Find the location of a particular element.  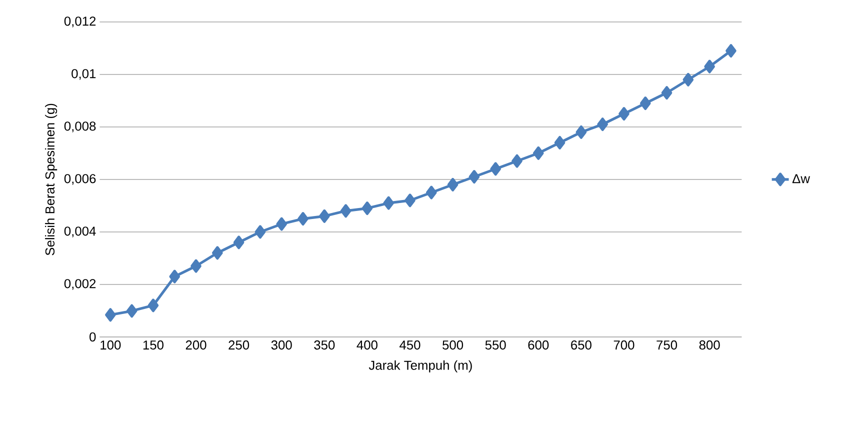

x-tick-label: 300 is located at coordinates (281, 345).